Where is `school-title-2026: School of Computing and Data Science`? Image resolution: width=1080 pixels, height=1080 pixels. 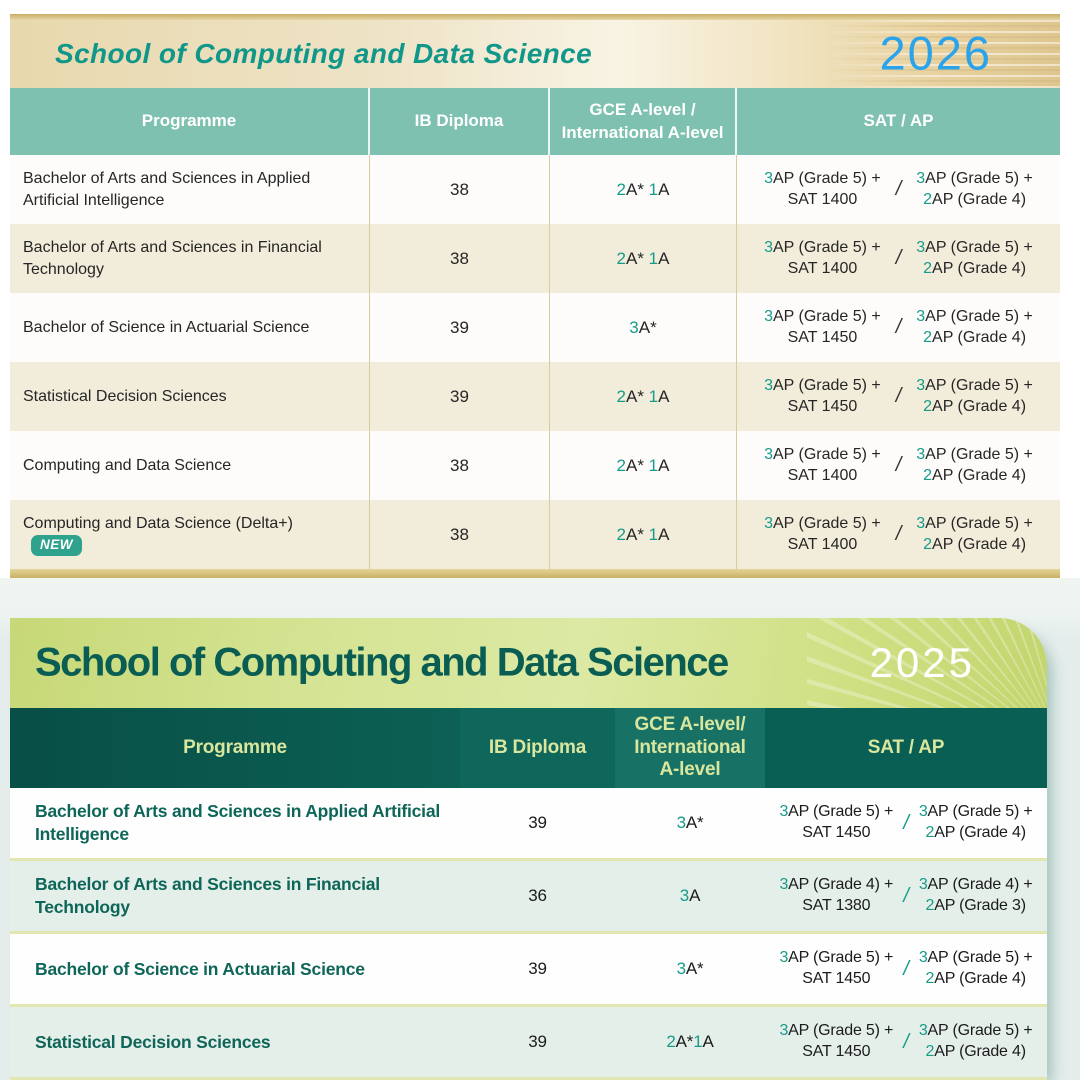
school-title-2026: School of Computing and Data Science is located at coordinates (324, 53).